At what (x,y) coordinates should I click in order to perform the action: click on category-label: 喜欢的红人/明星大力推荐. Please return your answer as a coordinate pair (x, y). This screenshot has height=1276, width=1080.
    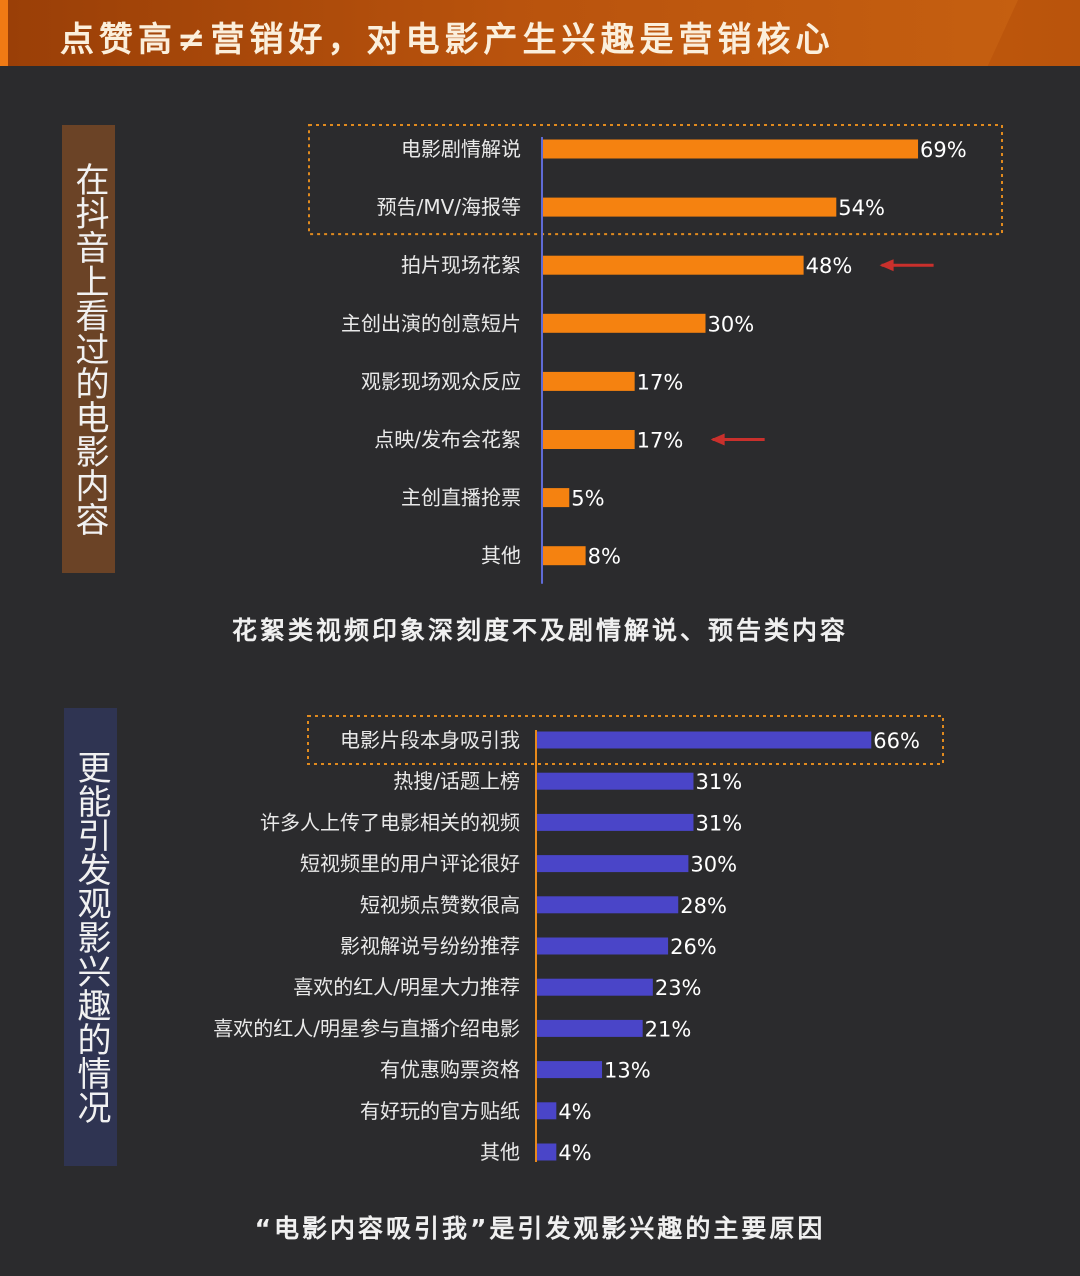
    Looking at the image, I should click on (406, 987).